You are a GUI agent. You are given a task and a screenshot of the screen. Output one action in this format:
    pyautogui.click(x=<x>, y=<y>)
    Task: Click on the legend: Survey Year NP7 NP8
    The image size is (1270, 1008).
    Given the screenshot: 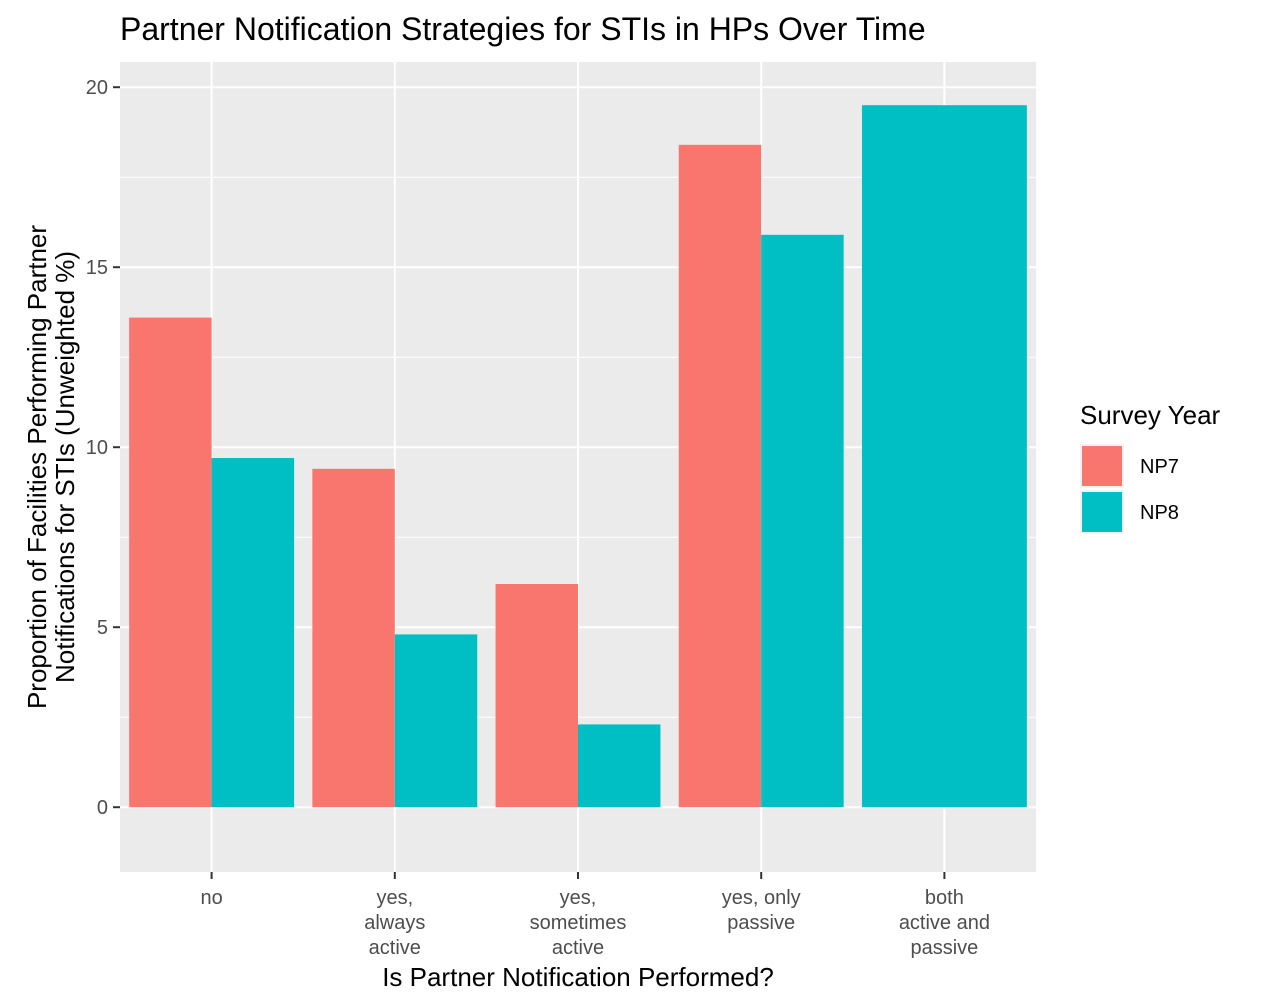 What is the action you would take?
    pyautogui.click(x=1150, y=467)
    